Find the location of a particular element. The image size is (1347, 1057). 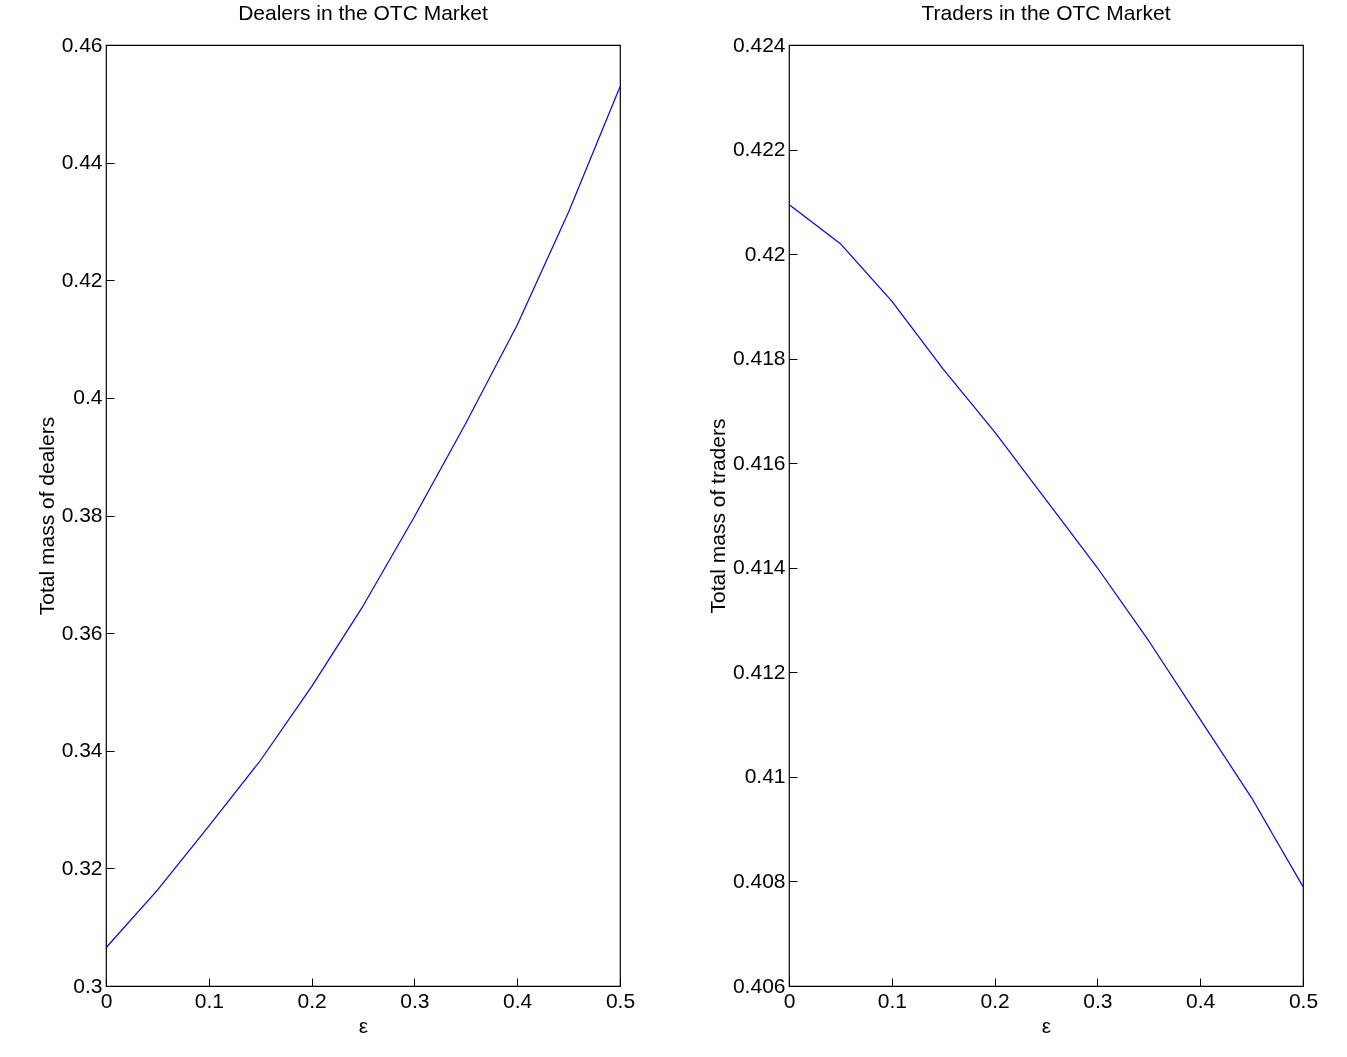

y-tick-label: 0.32 is located at coordinates (82, 867).